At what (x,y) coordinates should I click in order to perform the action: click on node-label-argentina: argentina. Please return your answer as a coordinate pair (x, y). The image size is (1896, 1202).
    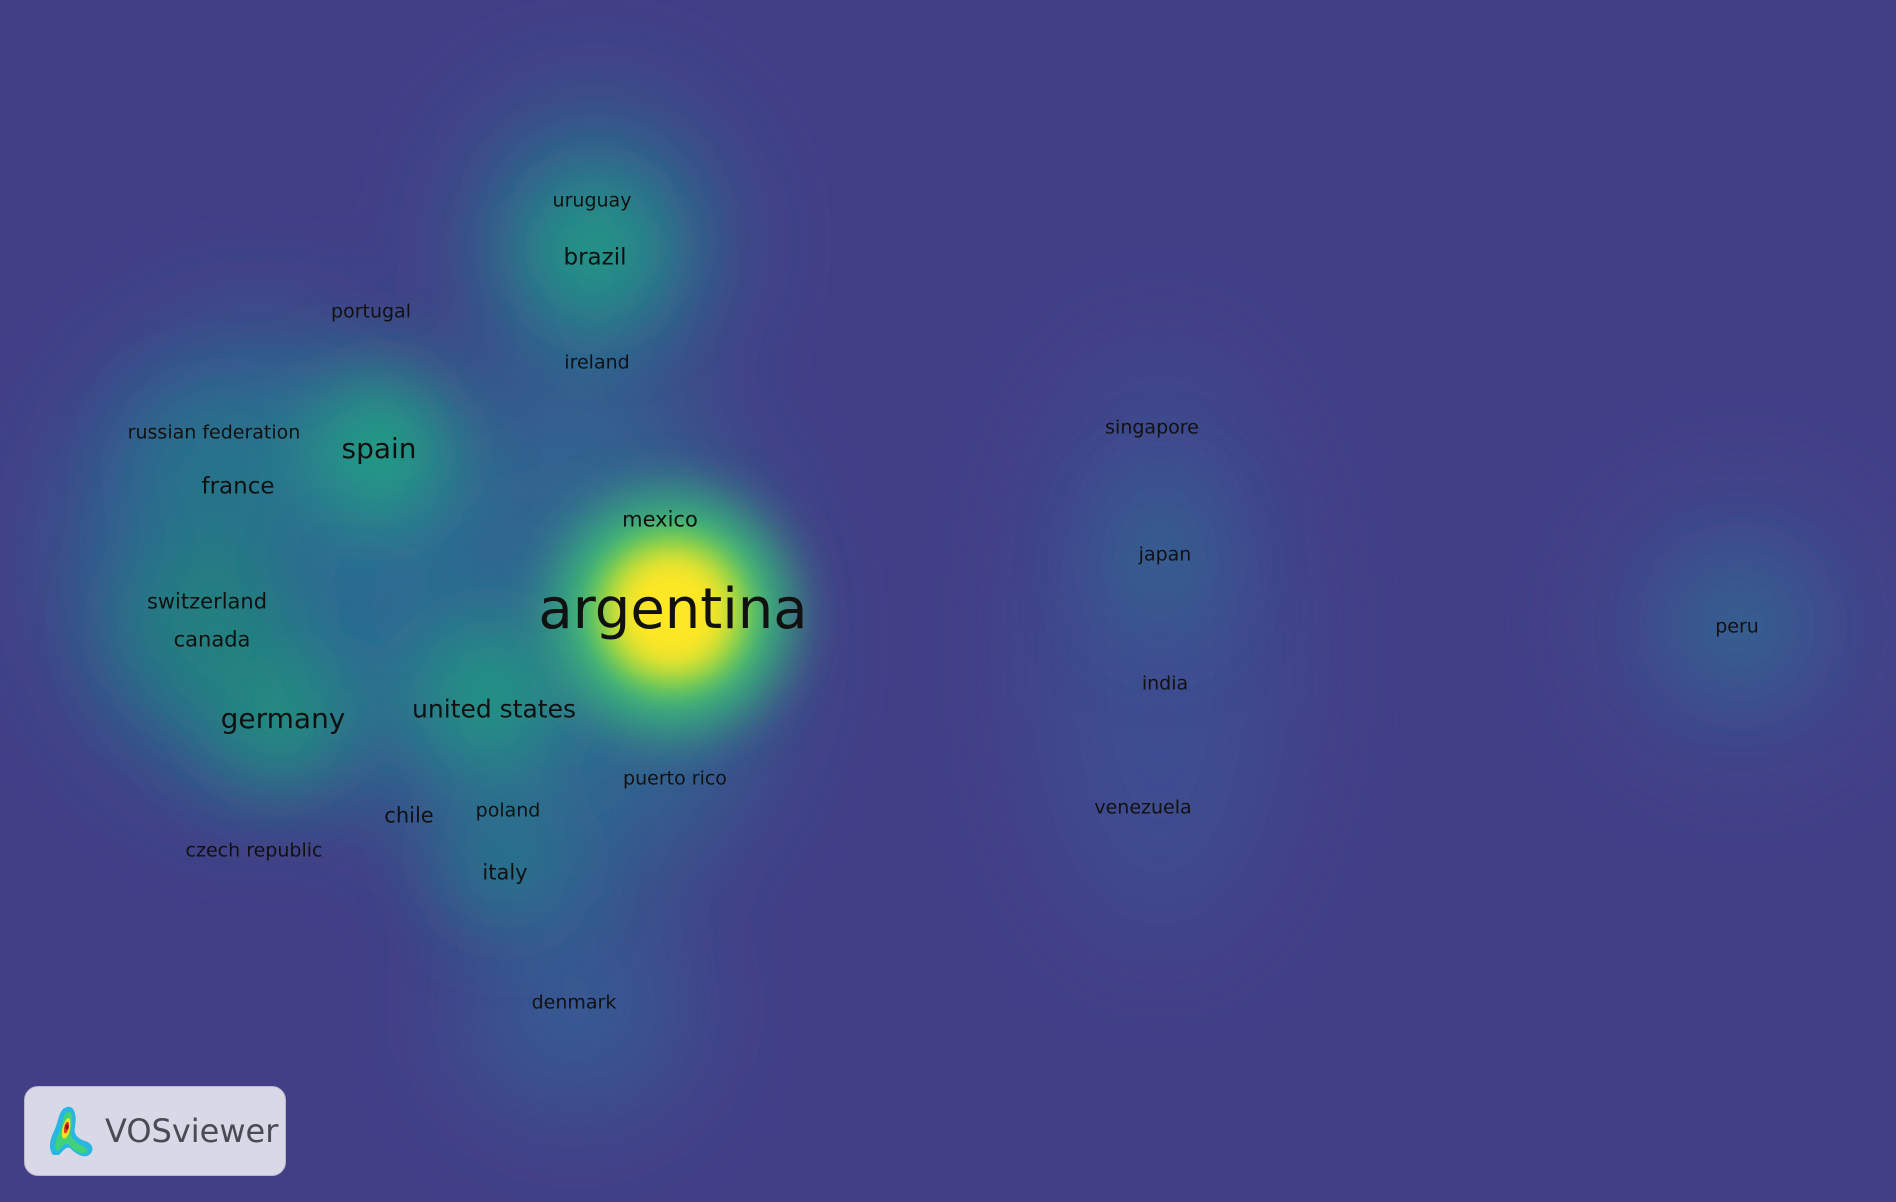
    Looking at the image, I should click on (673, 609).